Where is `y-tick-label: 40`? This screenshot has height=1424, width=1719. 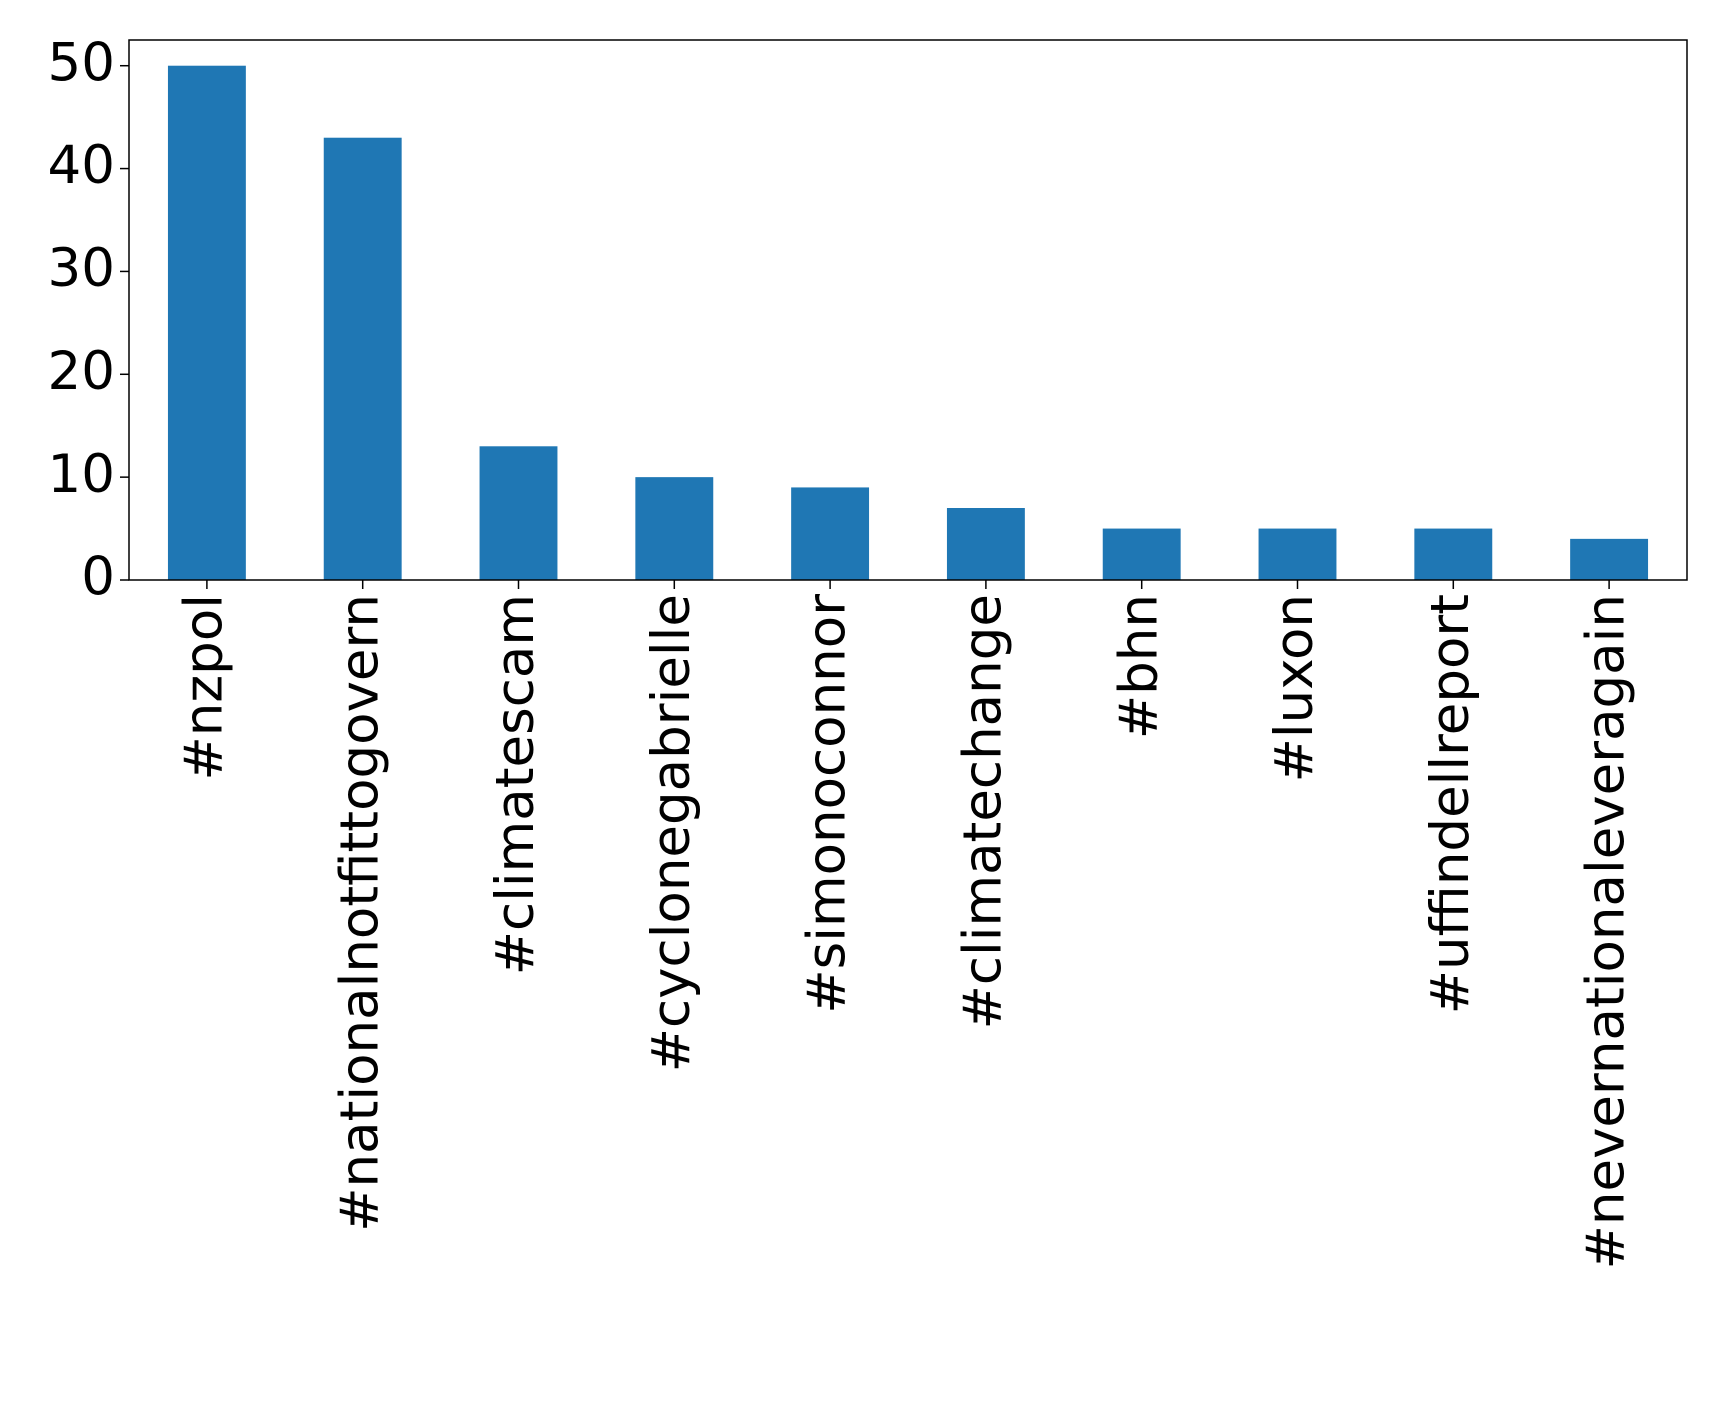 y-tick-label: 40 is located at coordinates (81, 165).